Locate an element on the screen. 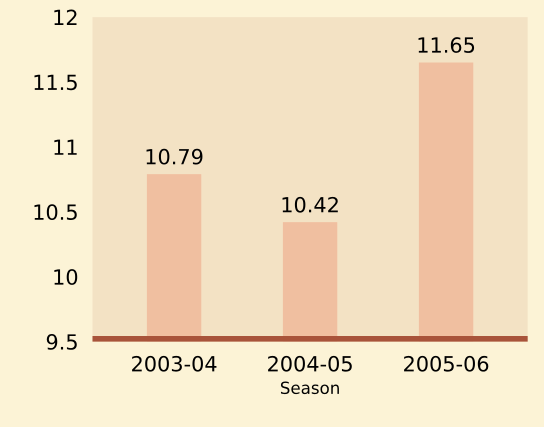 This screenshot has width=544, height=427. y-tick-label: 10.5 is located at coordinates (55, 212).